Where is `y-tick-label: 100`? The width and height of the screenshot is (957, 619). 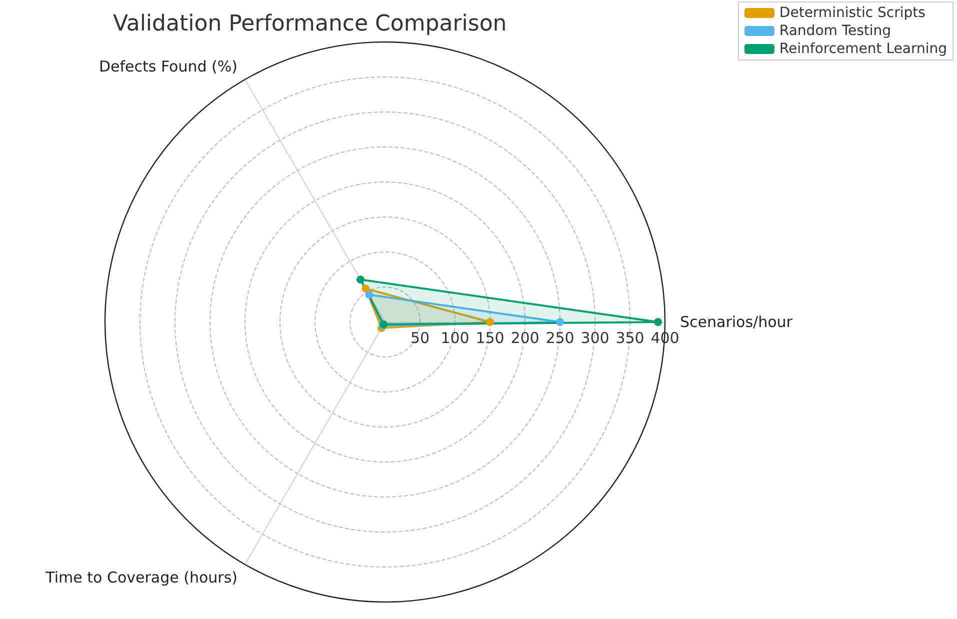
y-tick-label: 100 is located at coordinates (455, 338).